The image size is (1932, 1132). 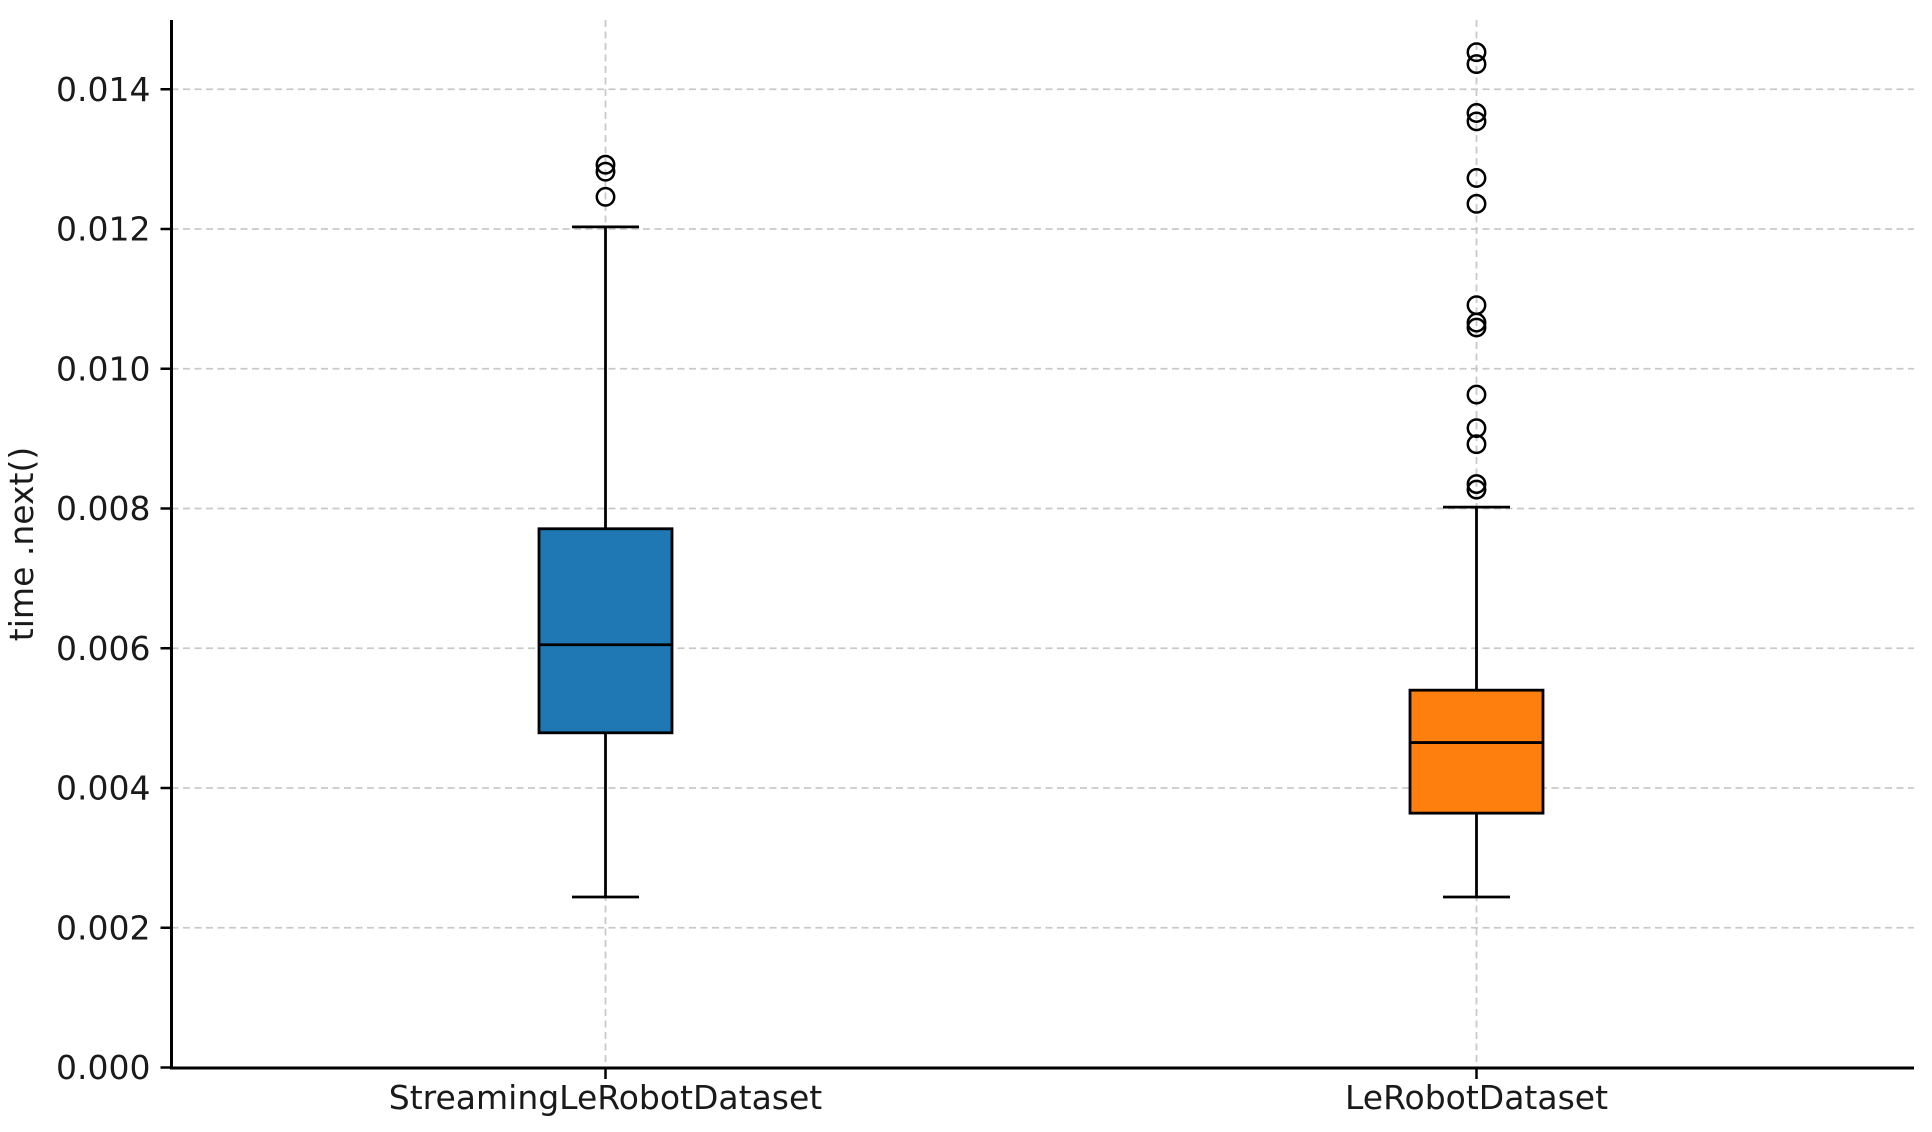 What do you see at coordinates (1476, 1097) in the screenshot?
I see `x-tick-label-lerobotdataset: LeRobotDataset` at bounding box center [1476, 1097].